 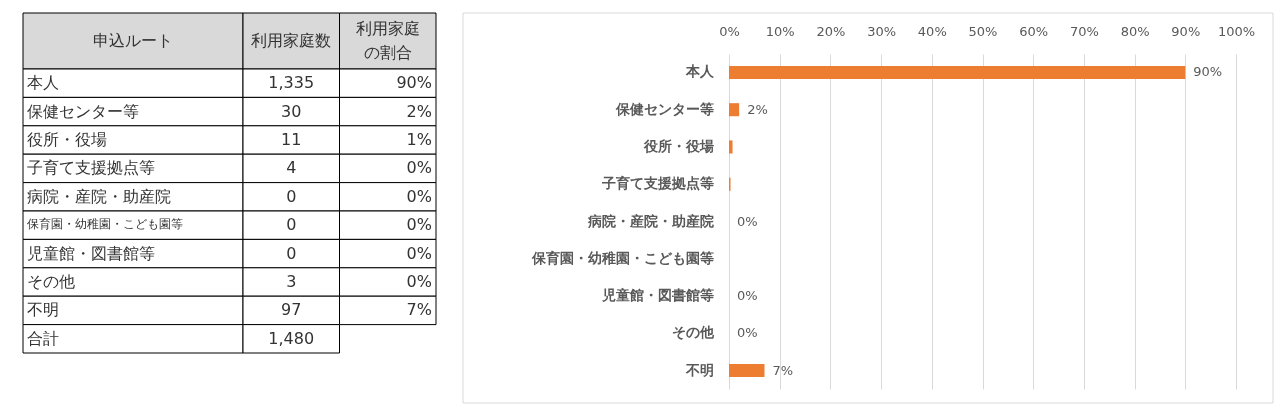 I want to click on x-tick-label: 20%, so click(x=831, y=31).